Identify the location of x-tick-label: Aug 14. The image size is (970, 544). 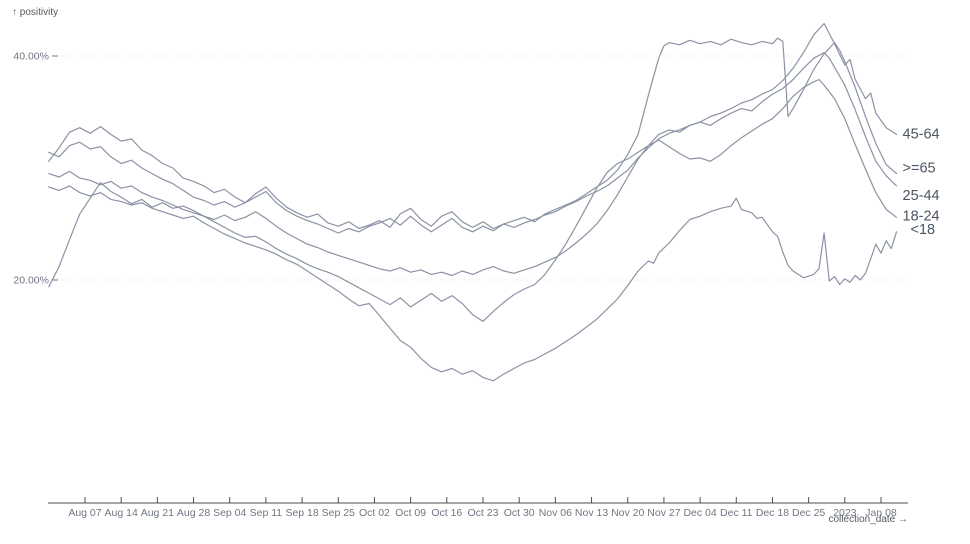
(121, 513).